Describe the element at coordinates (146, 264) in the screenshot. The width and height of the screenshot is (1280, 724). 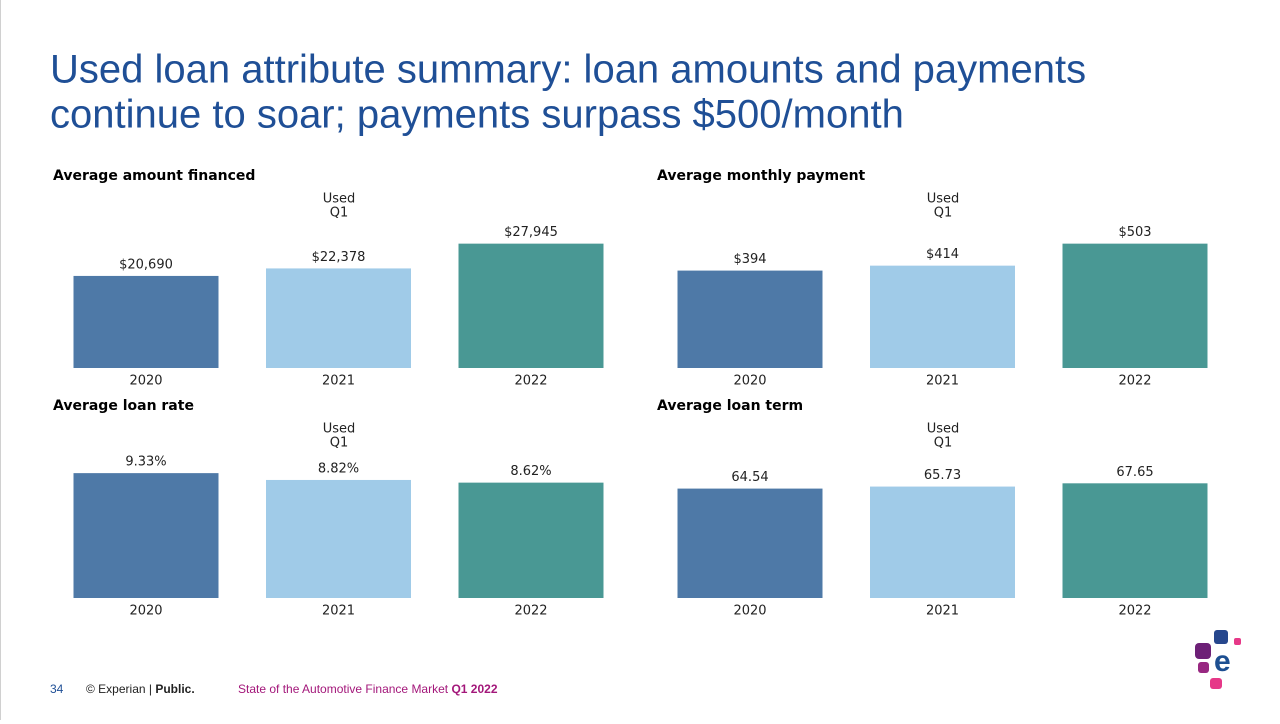
I see `value-label: $20,690` at that location.